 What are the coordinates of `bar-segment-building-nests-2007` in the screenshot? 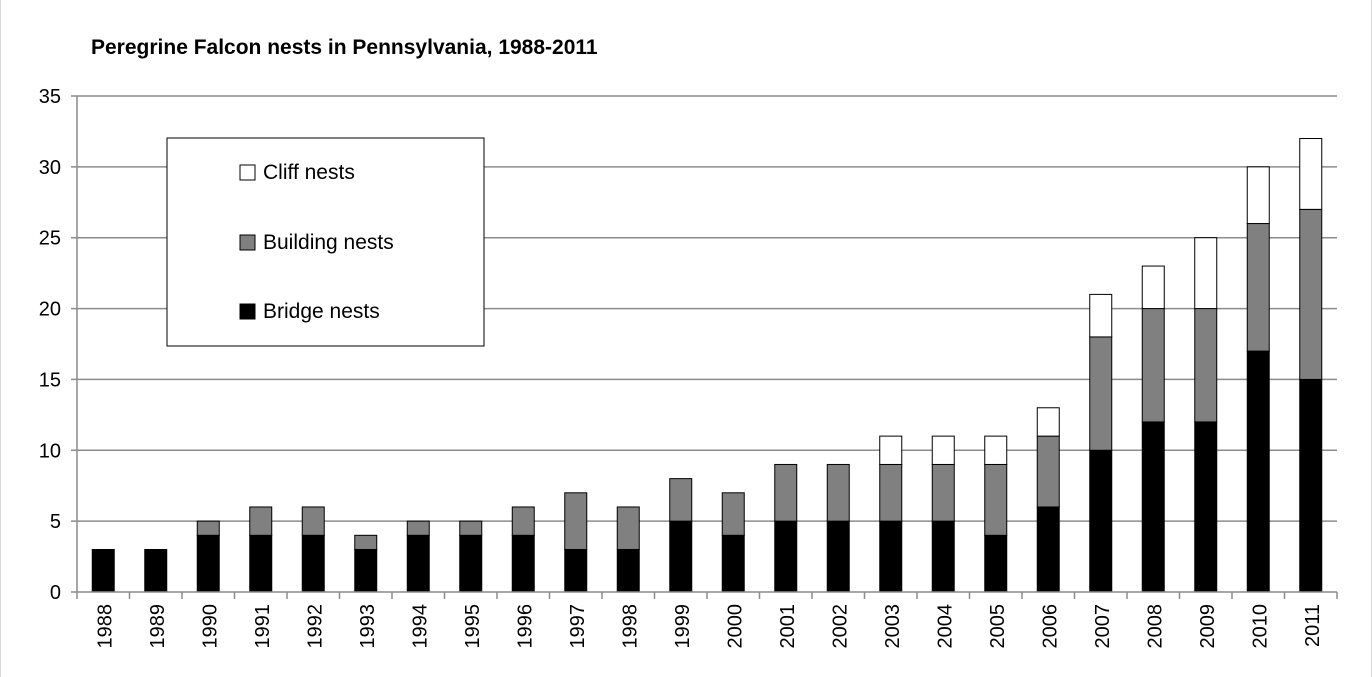 It's located at (1101, 393).